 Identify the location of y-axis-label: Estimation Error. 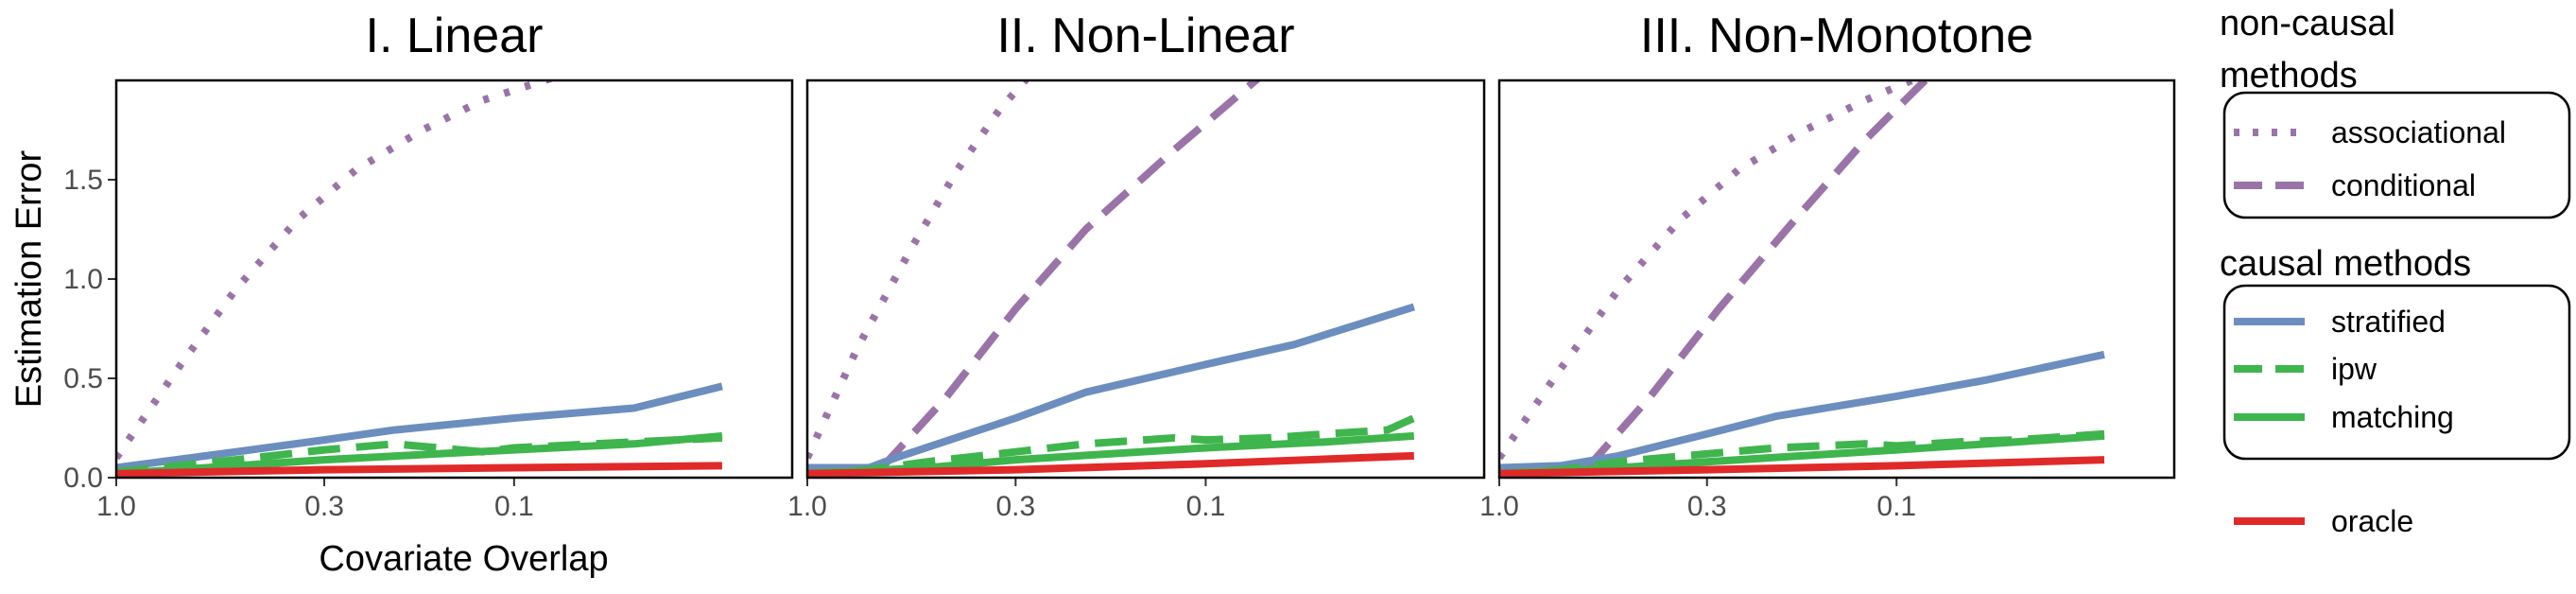
(29, 279).